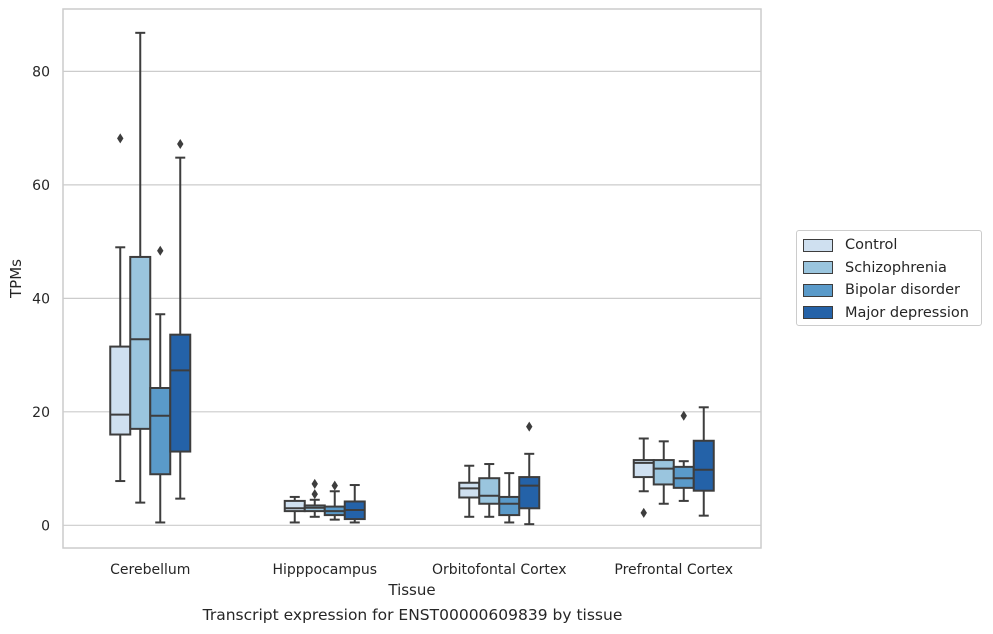 The width and height of the screenshot is (993, 634). What do you see at coordinates (411, 590) in the screenshot?
I see `x-axis-label: Tissue` at bounding box center [411, 590].